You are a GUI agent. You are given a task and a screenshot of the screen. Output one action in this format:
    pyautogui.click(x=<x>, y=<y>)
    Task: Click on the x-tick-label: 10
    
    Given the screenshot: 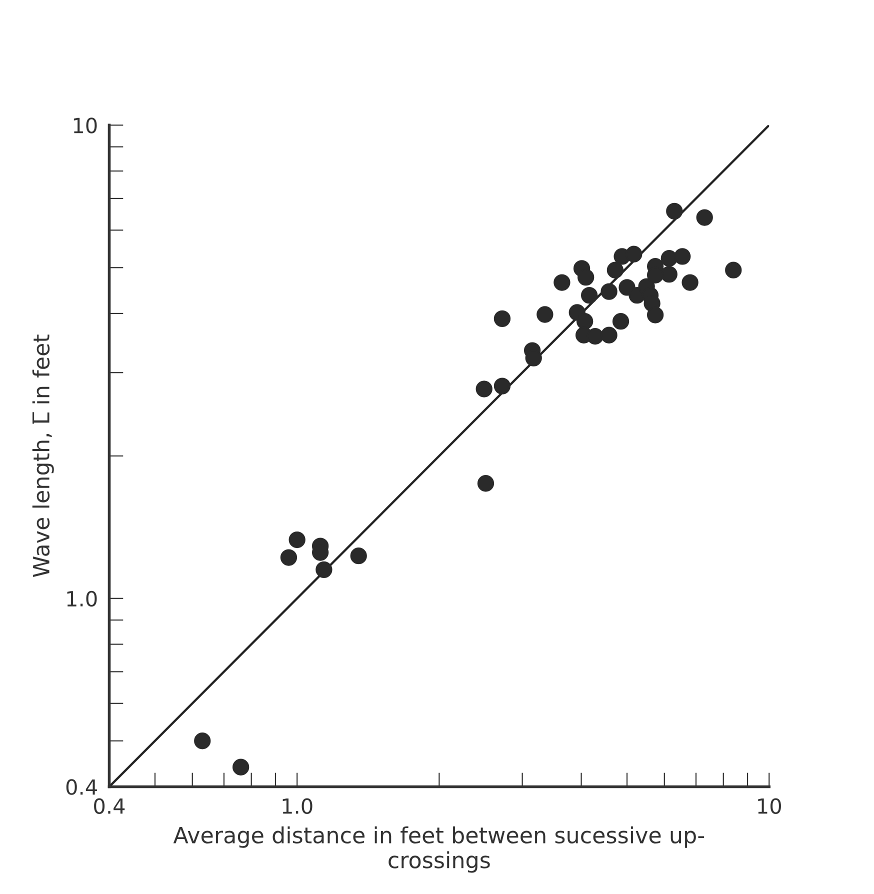 What is the action you would take?
    pyautogui.click(x=769, y=806)
    